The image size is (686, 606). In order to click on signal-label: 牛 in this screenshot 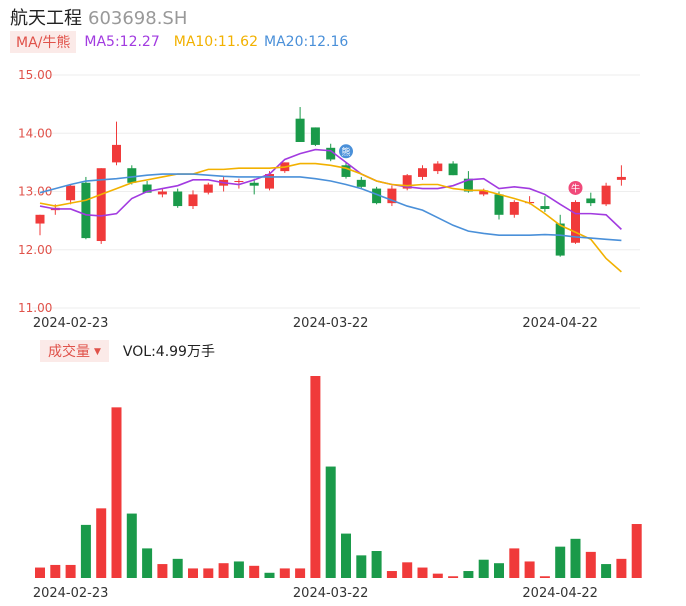, I will do `click(575, 188)`.